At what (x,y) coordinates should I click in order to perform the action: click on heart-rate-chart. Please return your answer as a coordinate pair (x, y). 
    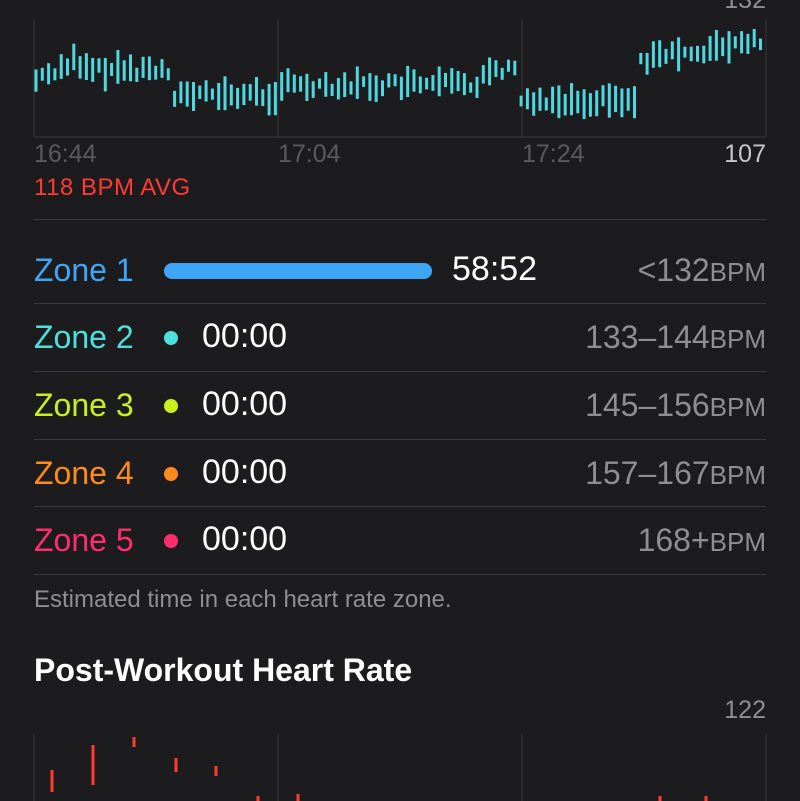
    Looking at the image, I should click on (400, 79).